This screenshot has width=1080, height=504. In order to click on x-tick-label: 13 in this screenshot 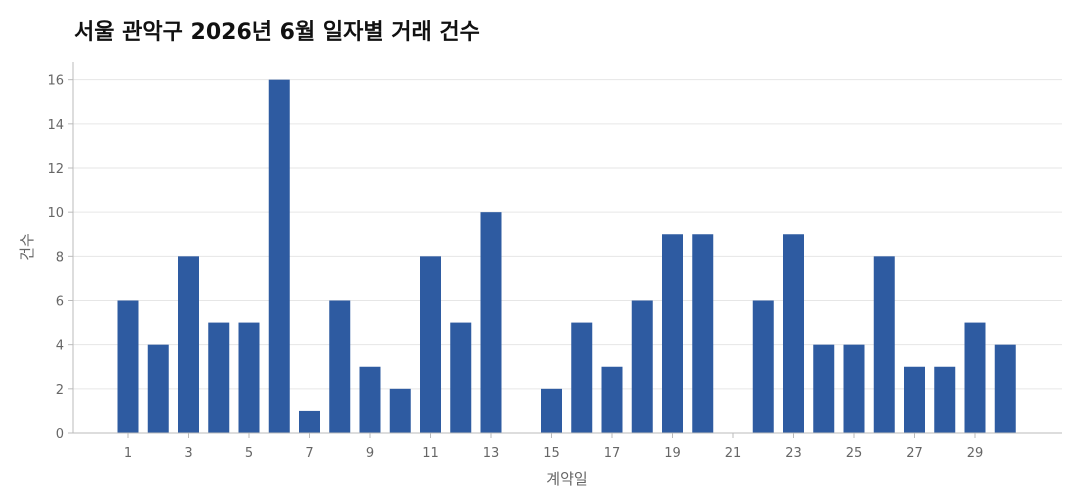, I will do `click(491, 453)`.